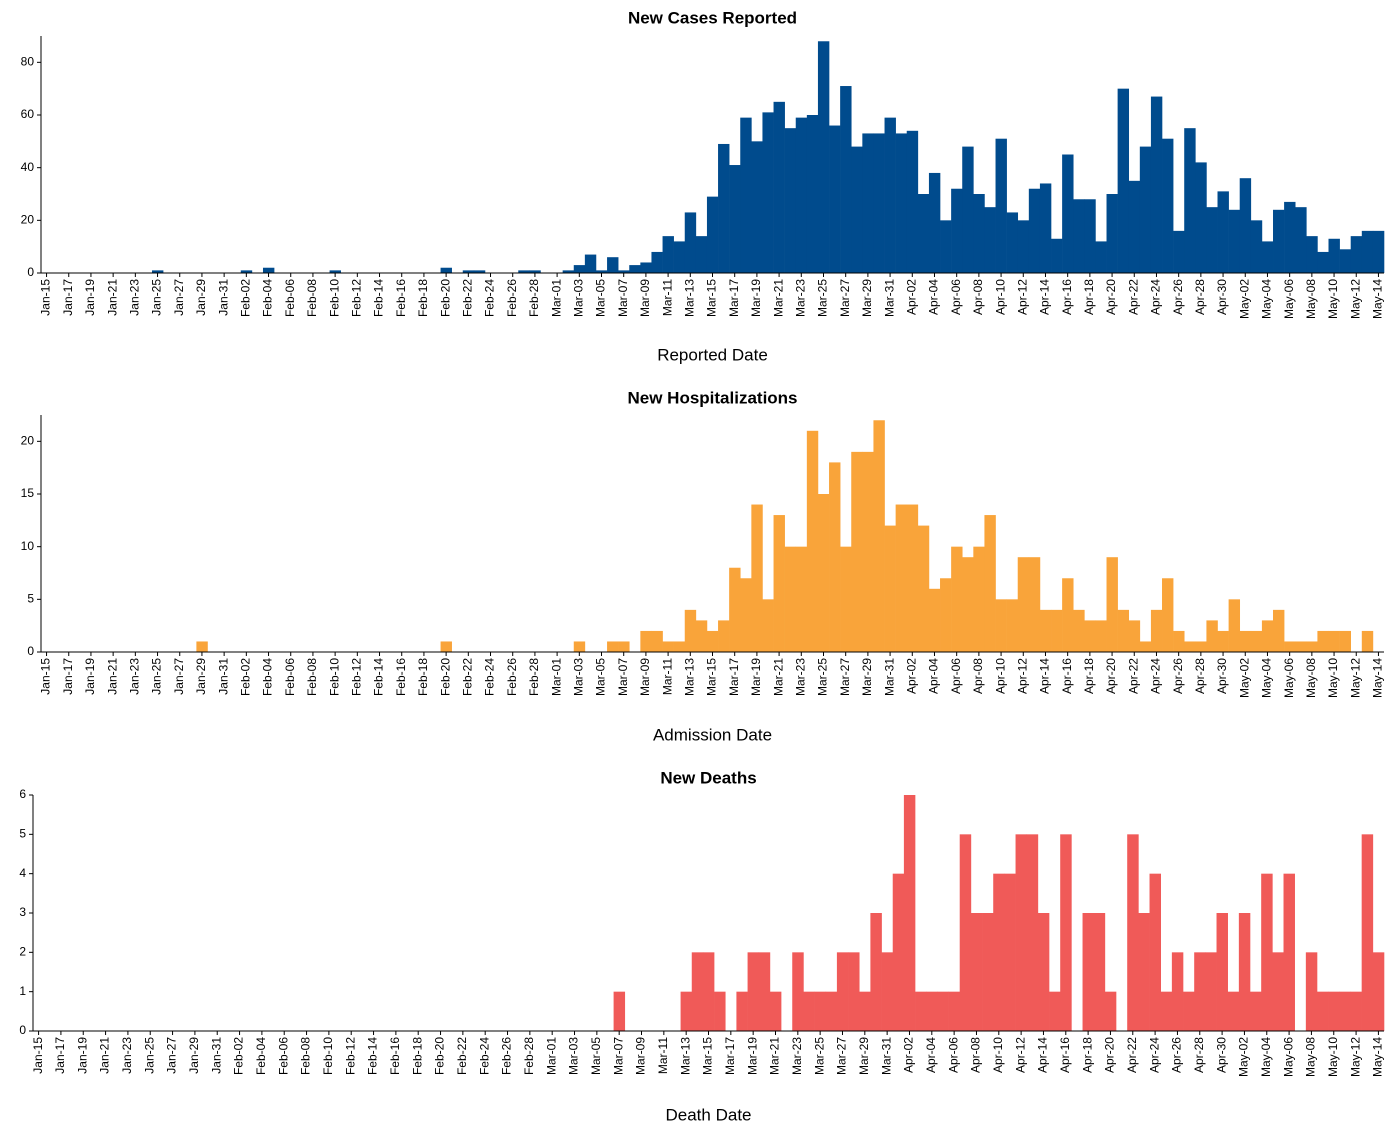 This screenshot has height=1128, width=1400. I want to click on x-tick-label: Apr-06, so click(953, 1055).